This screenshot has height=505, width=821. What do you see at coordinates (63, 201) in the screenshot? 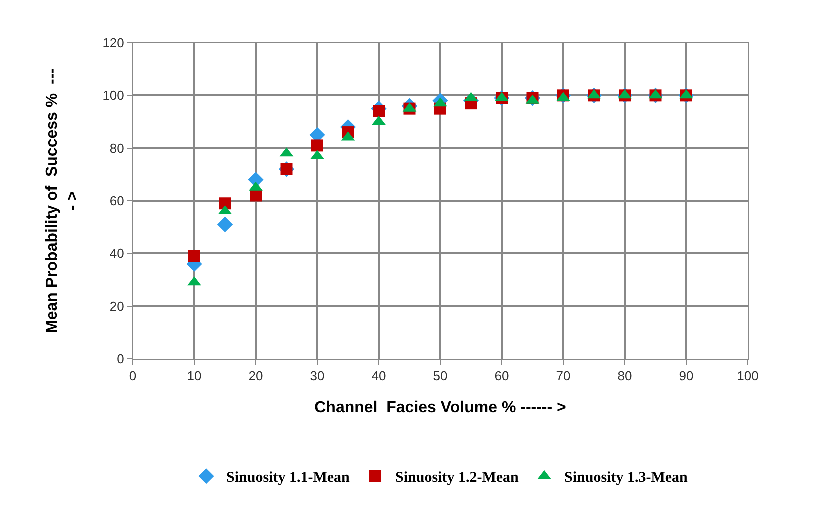
I see `y-axis-title: Mean Probability of Success % --- - >` at bounding box center [63, 201].